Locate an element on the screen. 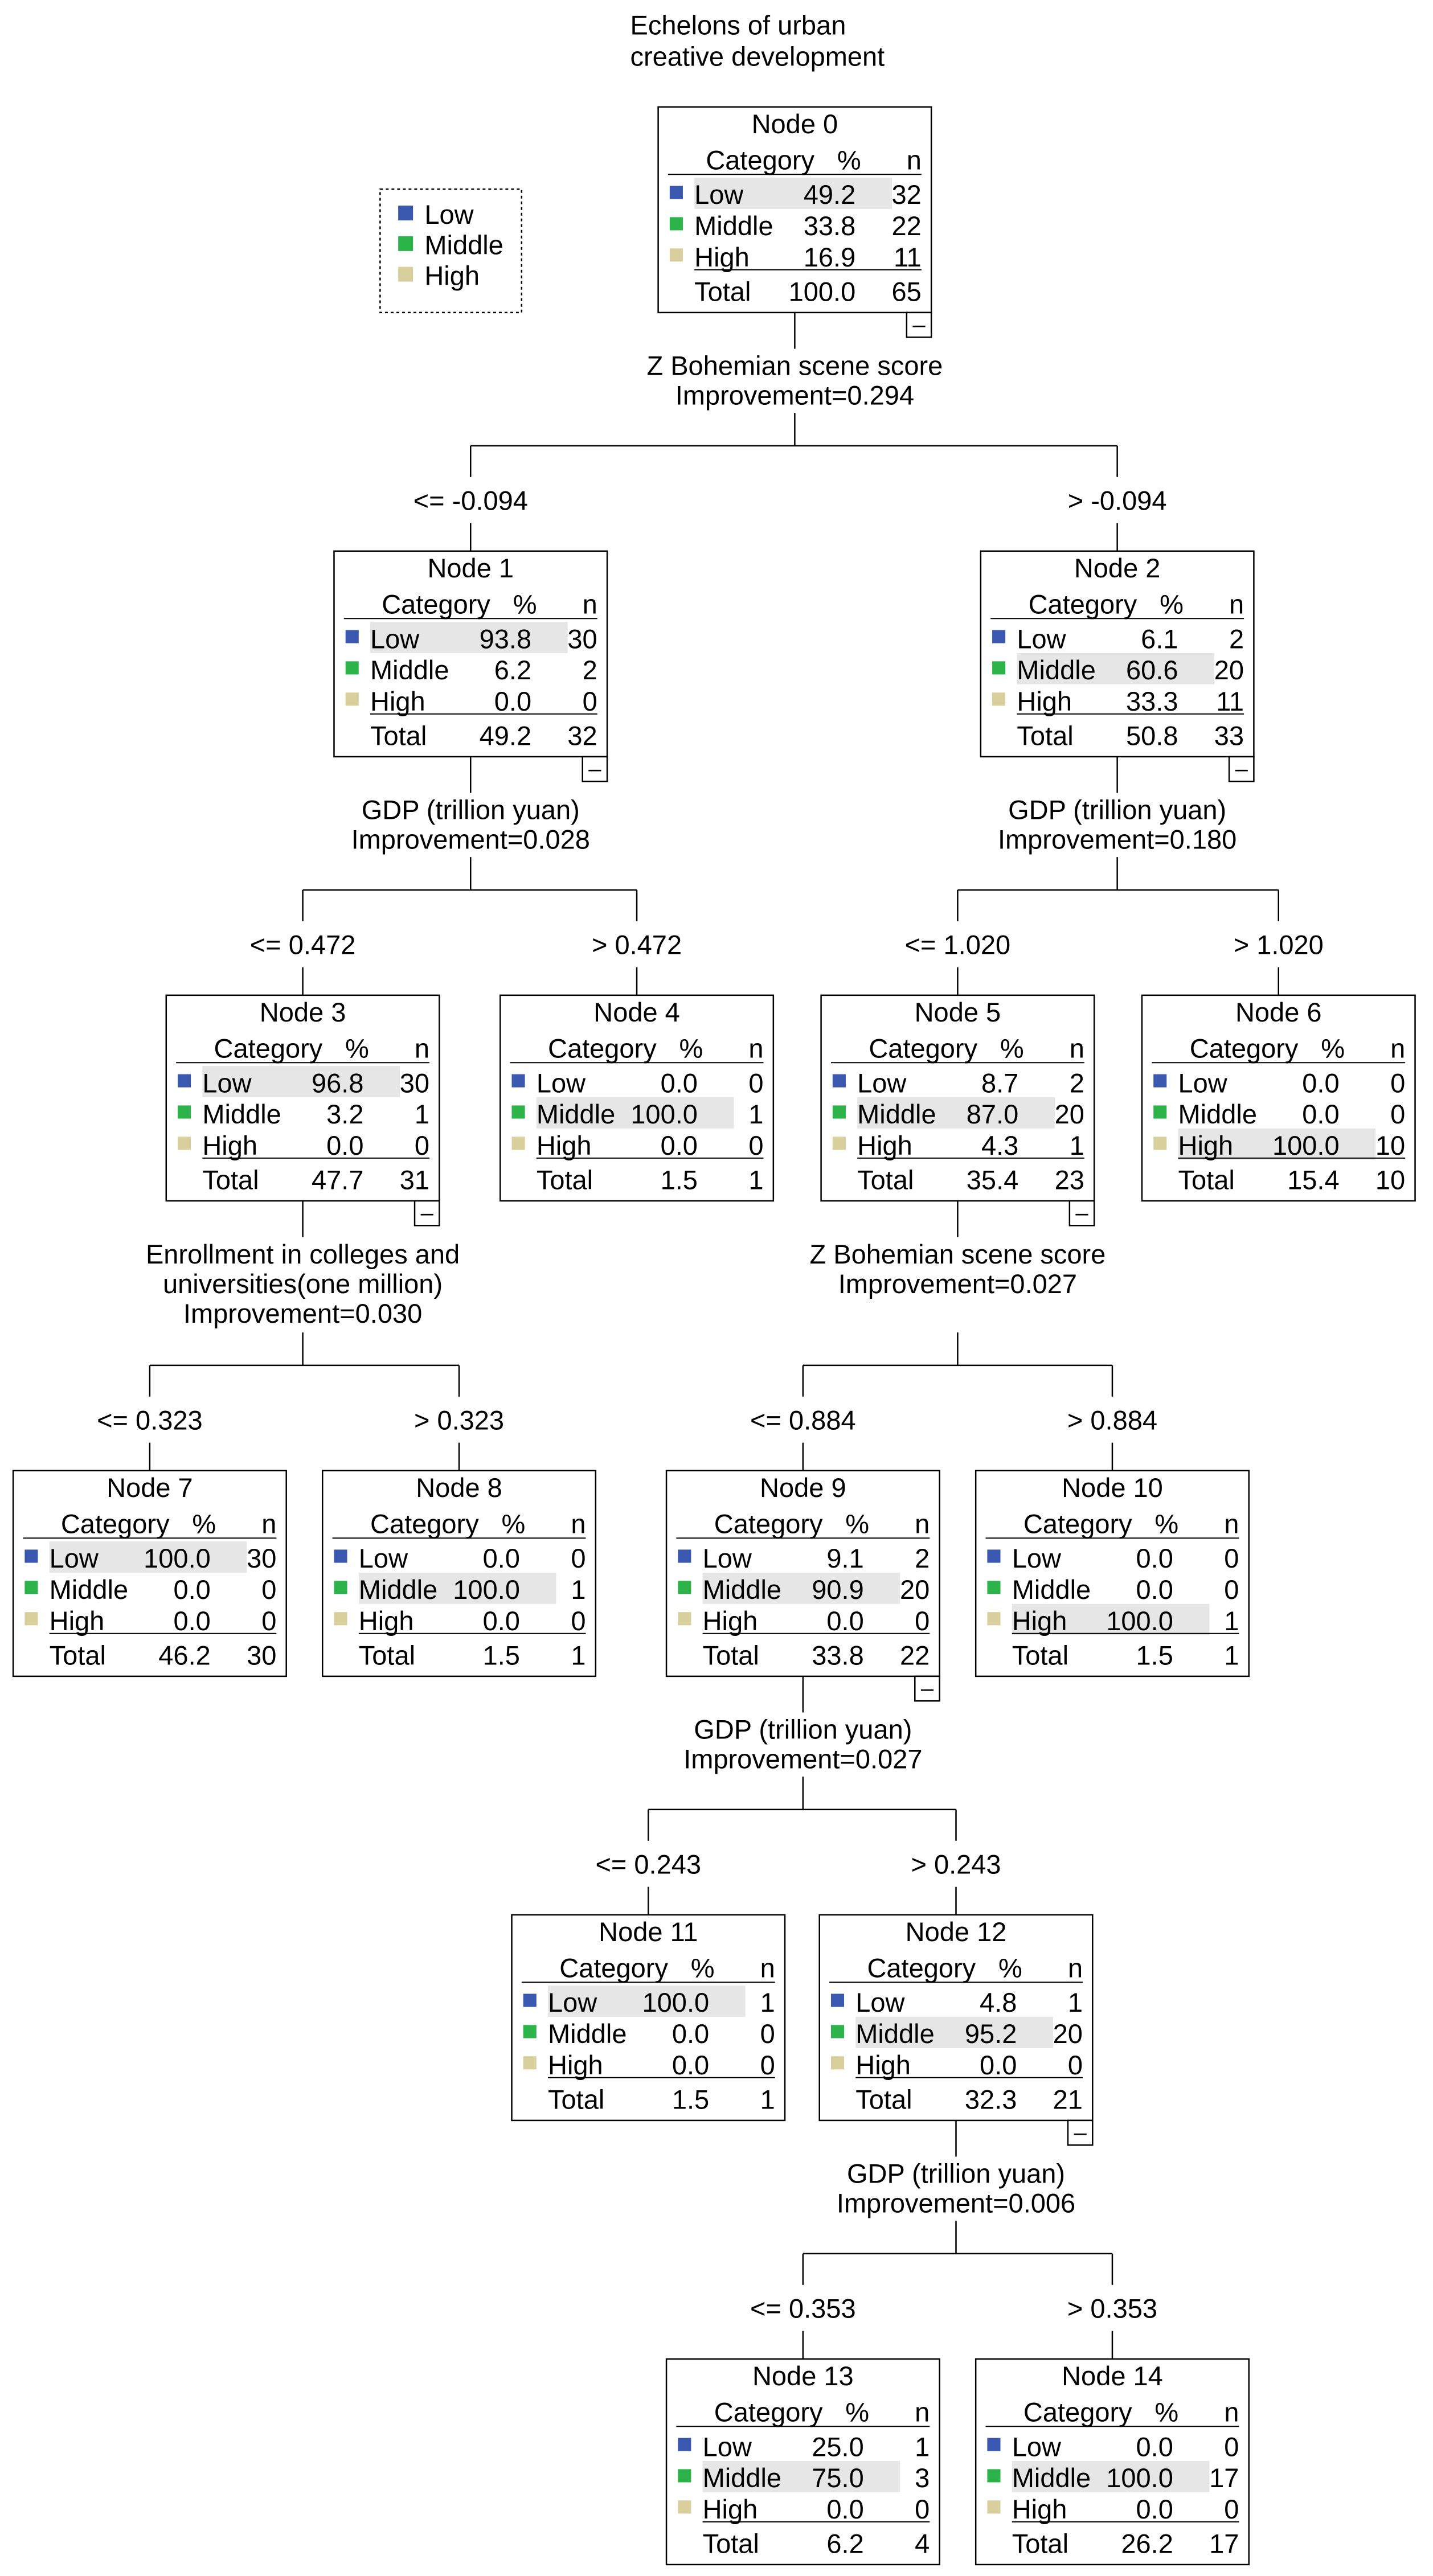  total-n: 17 is located at coordinates (1224, 2544).